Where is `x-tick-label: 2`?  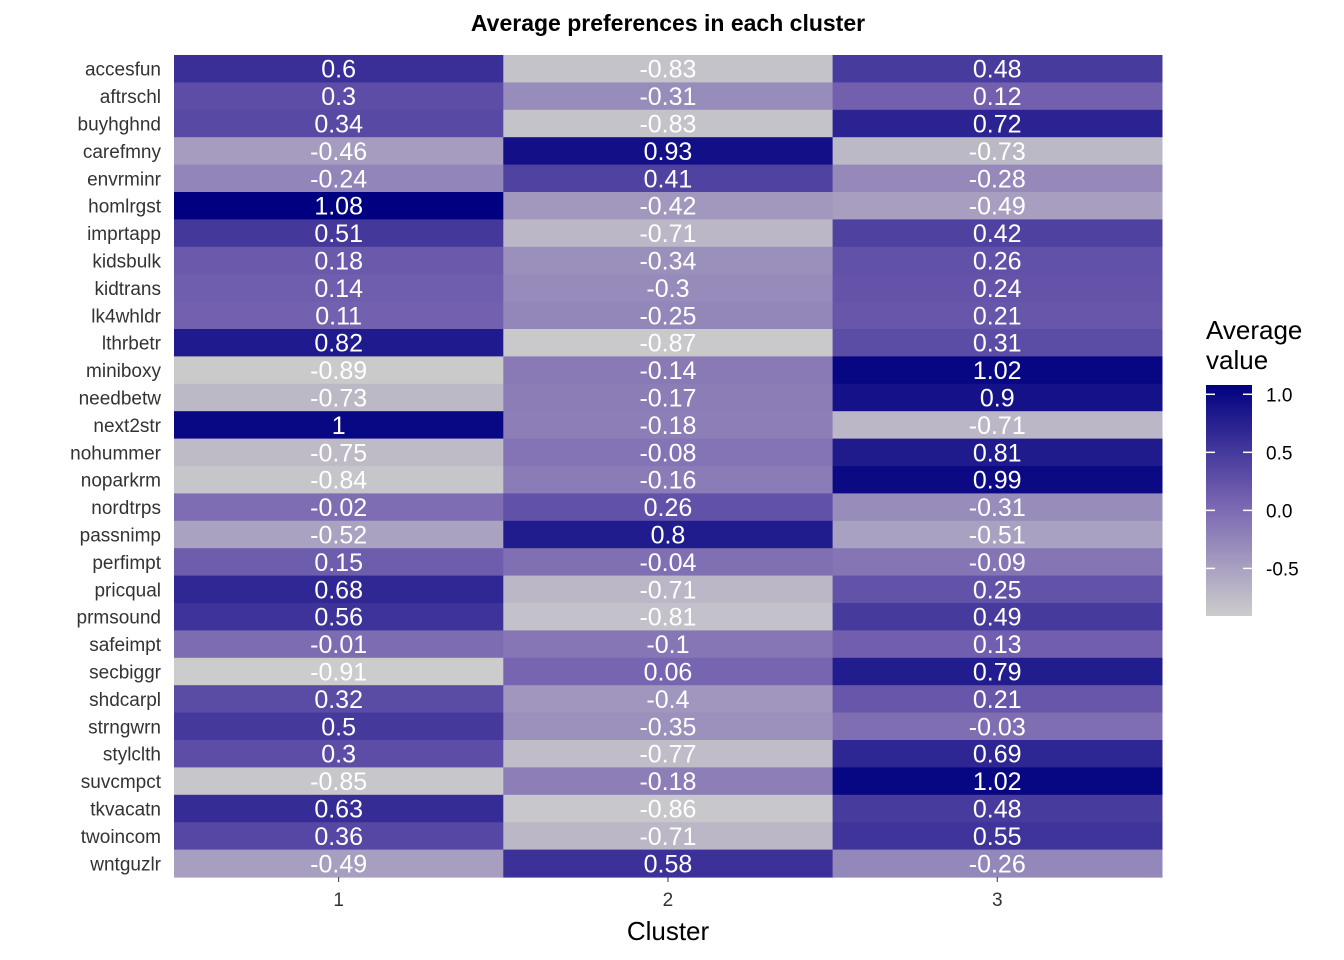 x-tick-label: 2 is located at coordinates (668, 900).